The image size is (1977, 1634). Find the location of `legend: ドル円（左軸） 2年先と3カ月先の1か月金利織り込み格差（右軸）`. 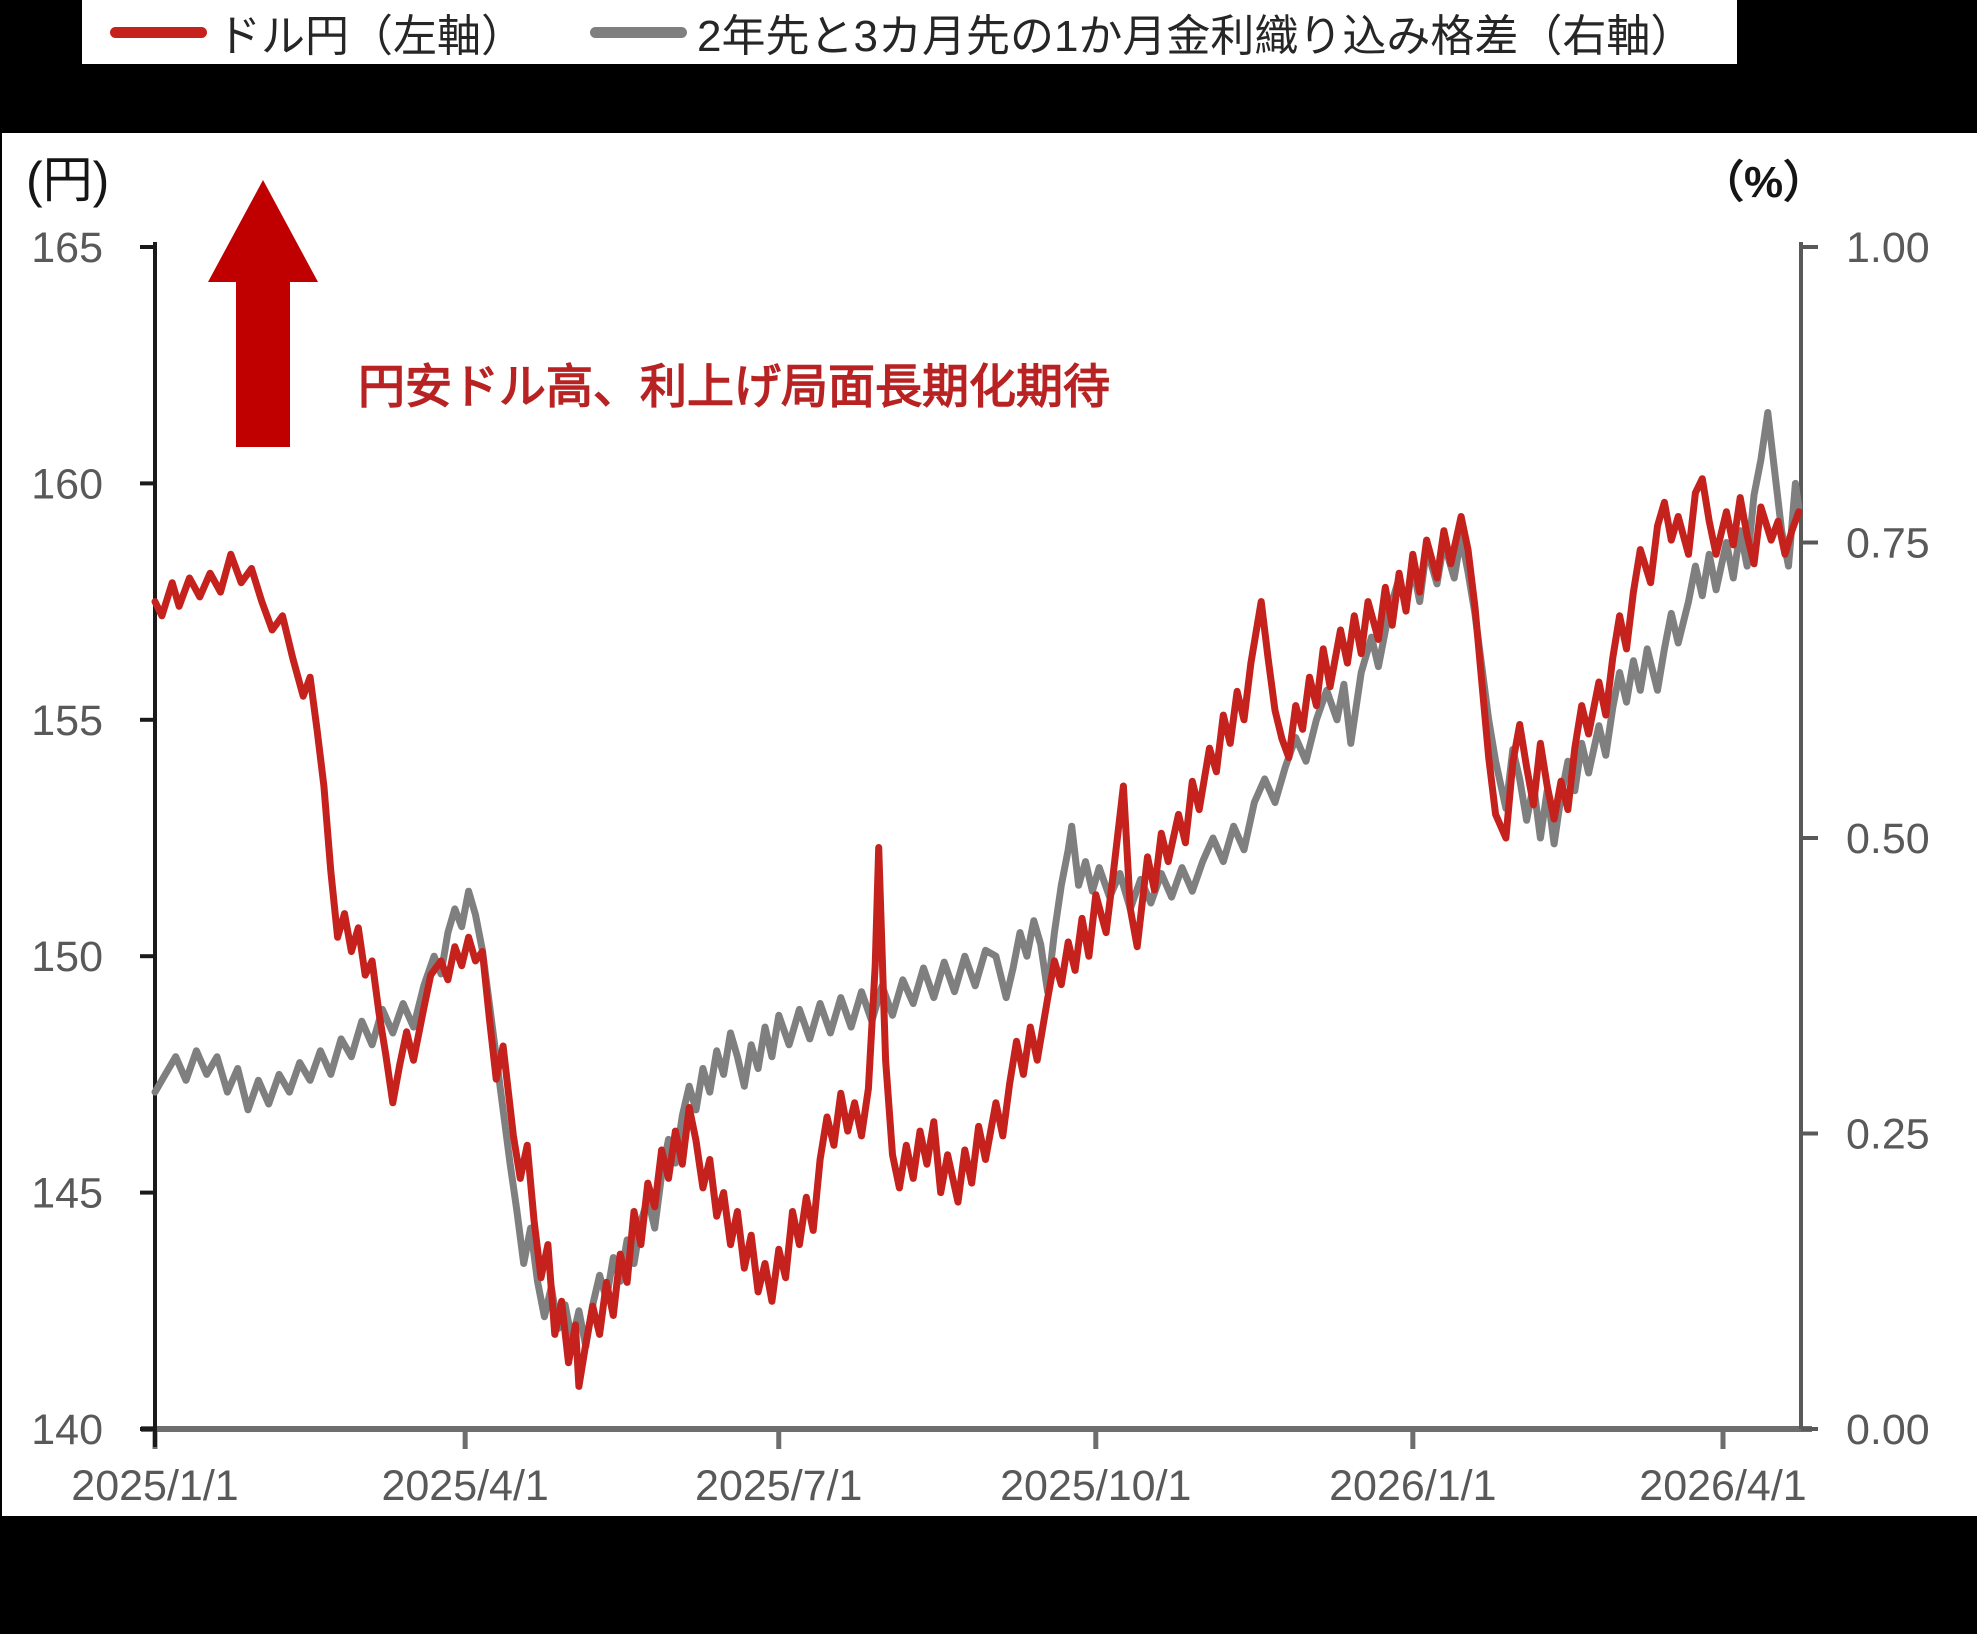

legend: ドル円（左軸） 2年先と3カ月先の1か月金利織り込み格差（右軸） is located at coordinates (909, 32).